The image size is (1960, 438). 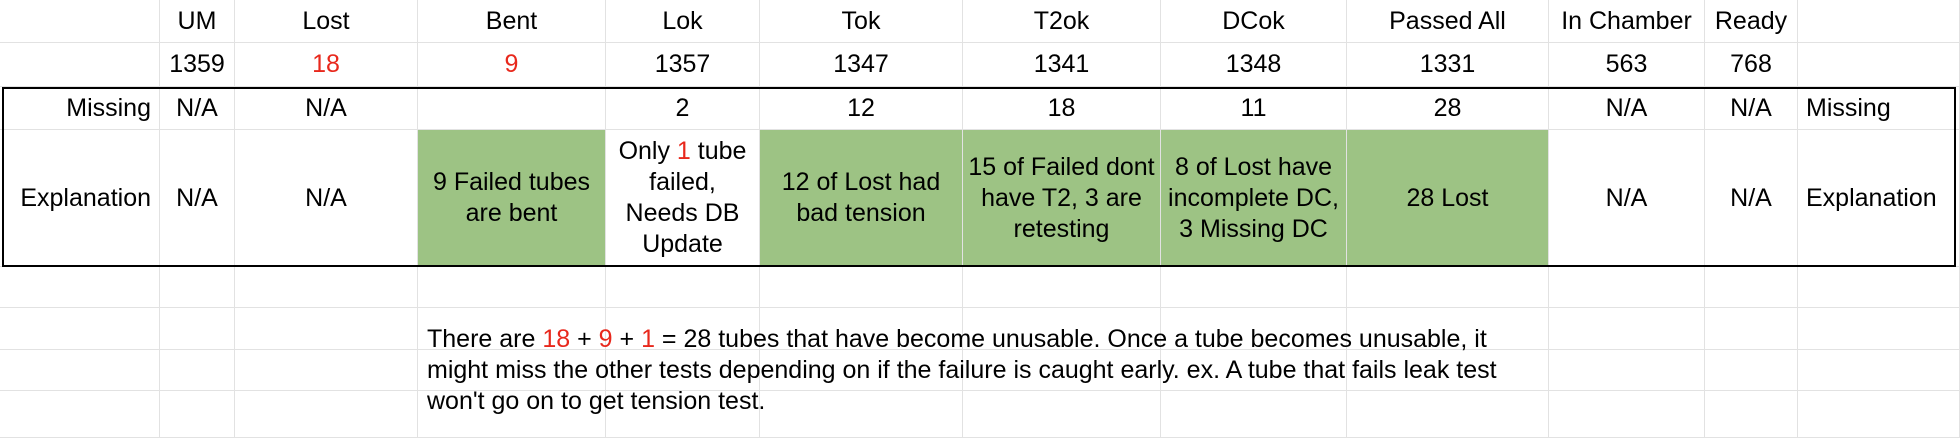 I want to click on header-cell-lok: Lok, so click(x=683, y=21).